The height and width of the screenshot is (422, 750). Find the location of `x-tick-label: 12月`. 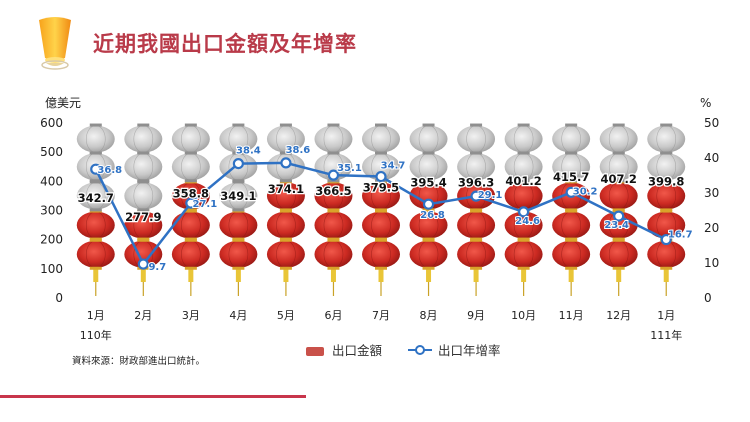

x-tick-label: 12月 is located at coordinates (618, 315).